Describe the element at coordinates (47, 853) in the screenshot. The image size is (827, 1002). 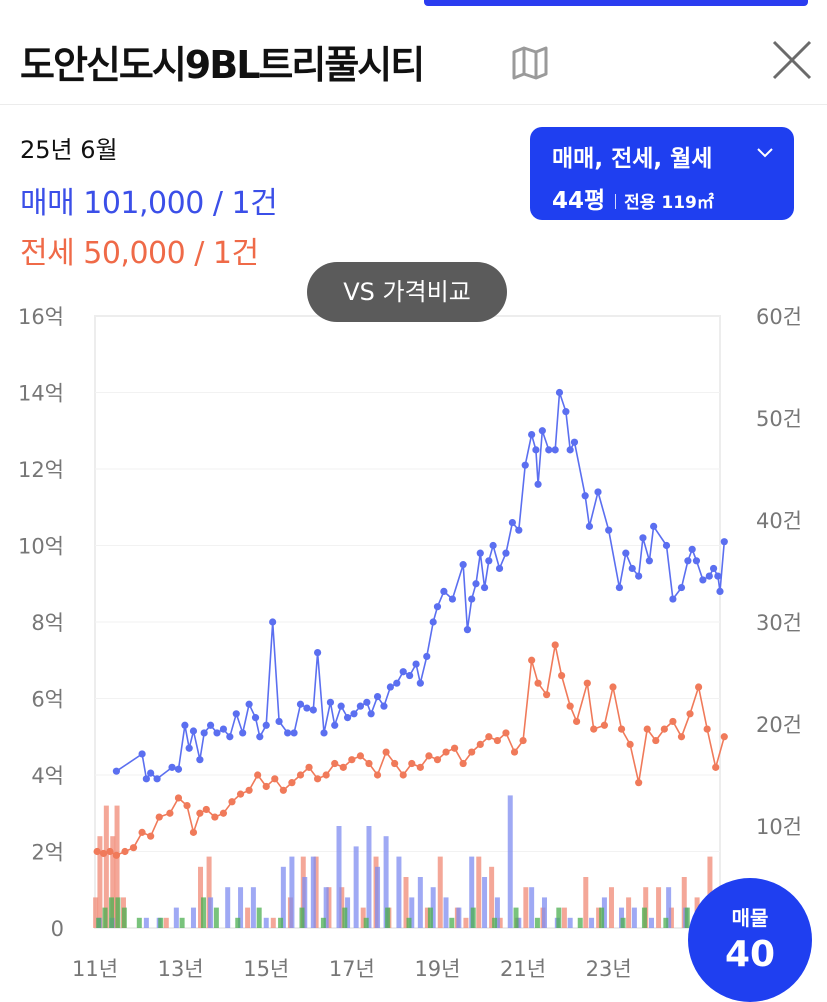
I see `y-left-tick-label: 2억` at that location.